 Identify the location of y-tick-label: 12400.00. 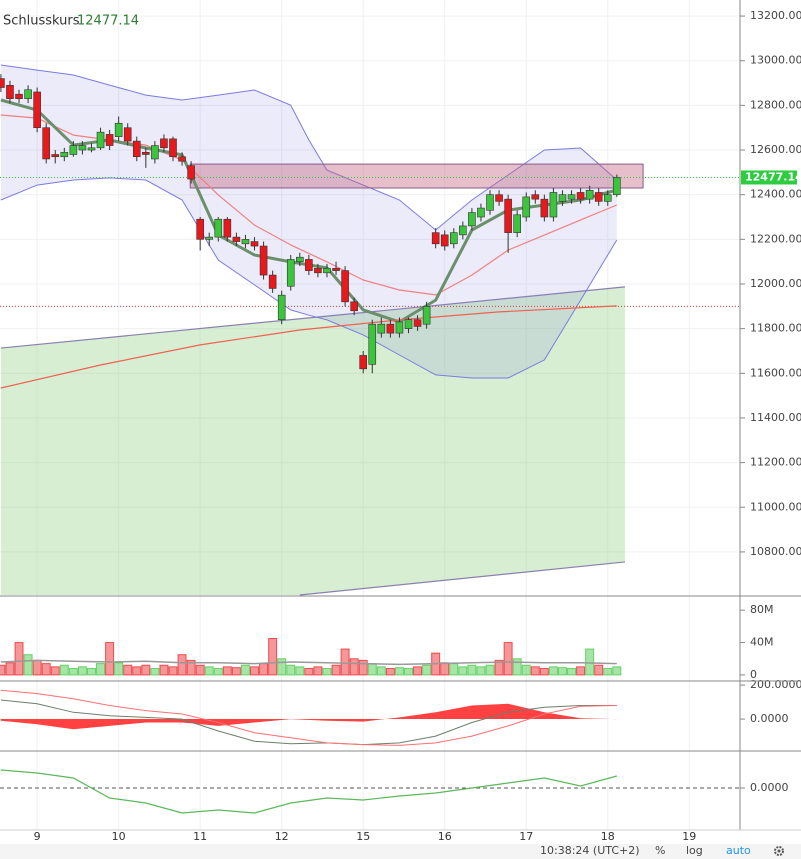
(775, 194).